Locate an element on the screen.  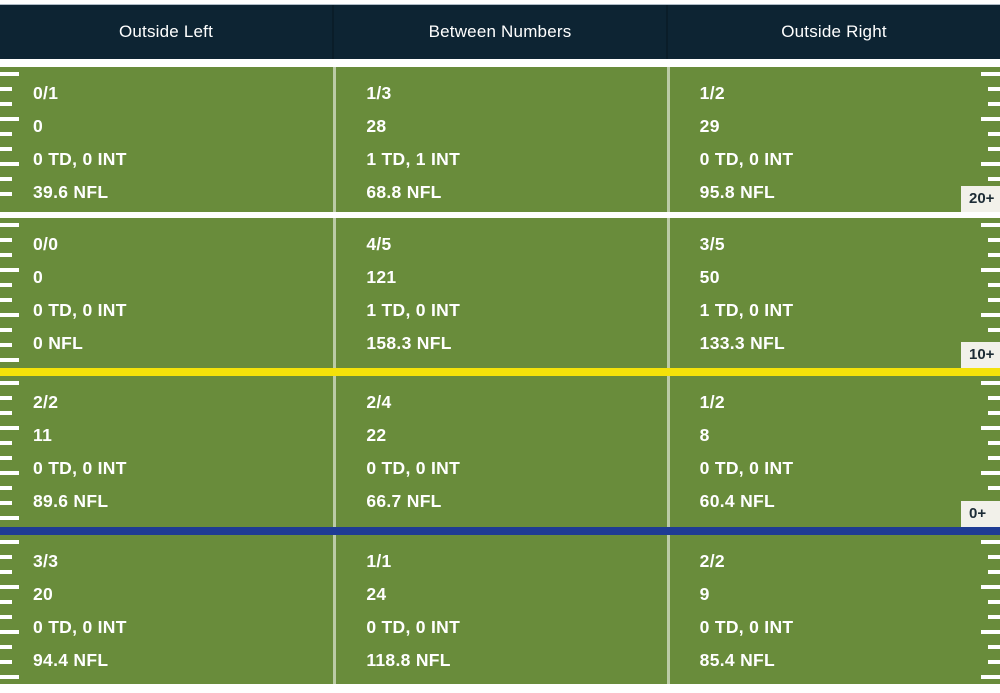
passer-rating: 66.7 NFL is located at coordinates (404, 501).